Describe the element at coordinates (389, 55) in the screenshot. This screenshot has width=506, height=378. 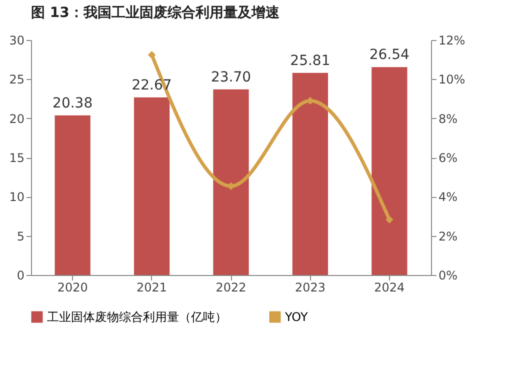
I see `data-label: 26.54` at that location.